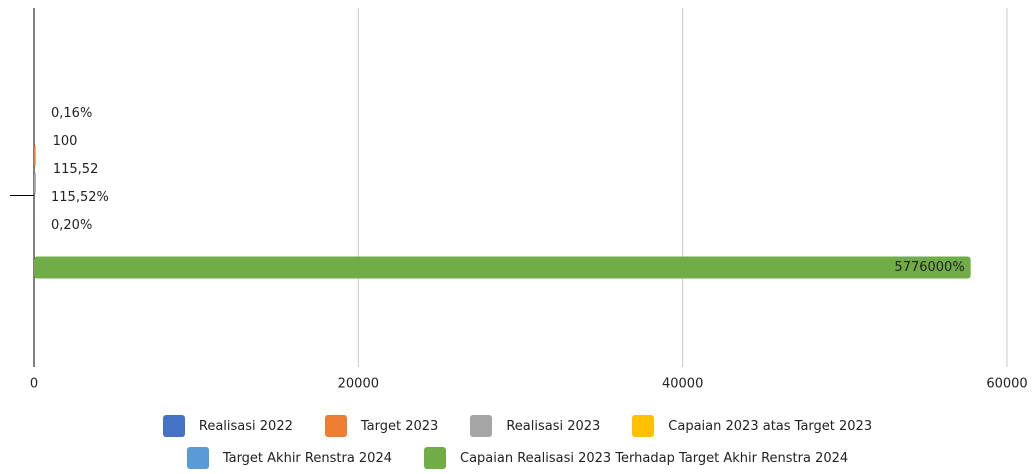  Describe the element at coordinates (682, 384) in the screenshot. I see `x-tick-label: 40000` at that location.